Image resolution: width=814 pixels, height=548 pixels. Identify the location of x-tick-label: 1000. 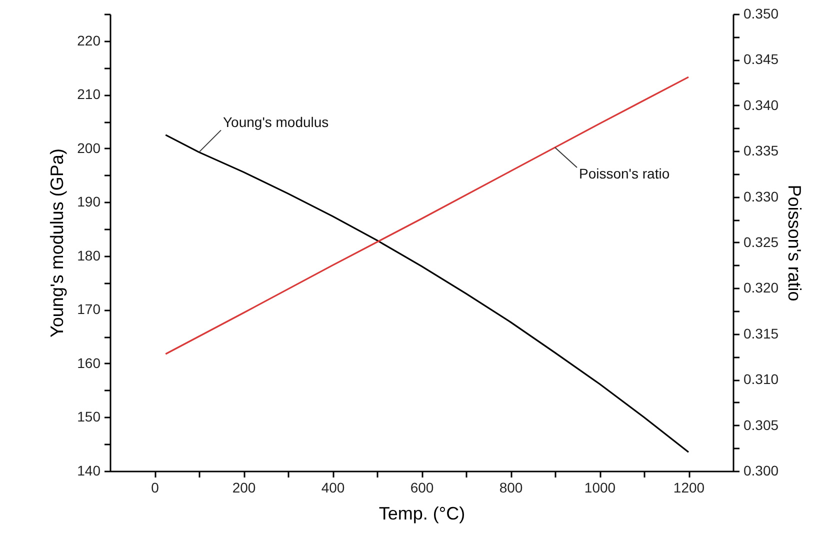
(600, 488).